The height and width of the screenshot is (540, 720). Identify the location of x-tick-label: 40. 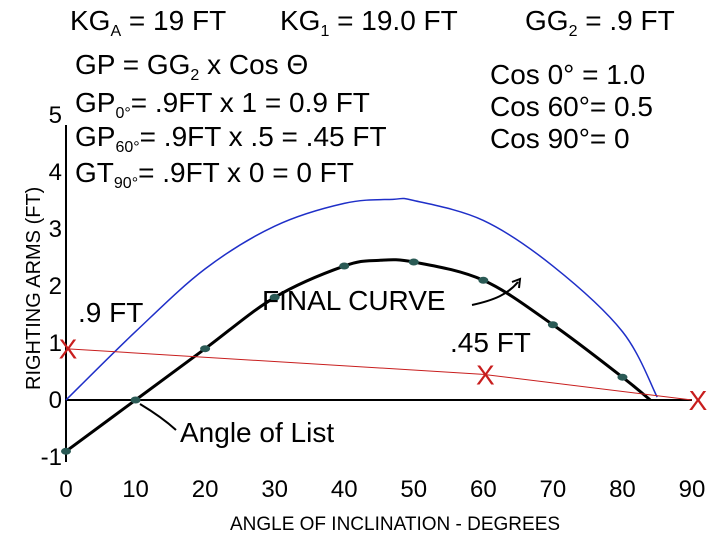
(344, 489).